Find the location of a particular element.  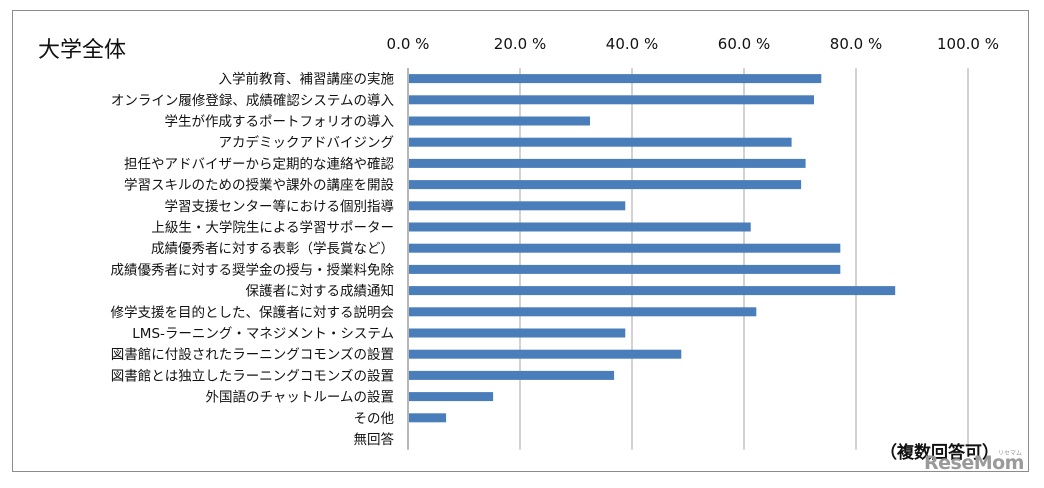

category-label: 成績優秀者に対する奨学金の授与・授業料免除 is located at coordinates (253, 270).